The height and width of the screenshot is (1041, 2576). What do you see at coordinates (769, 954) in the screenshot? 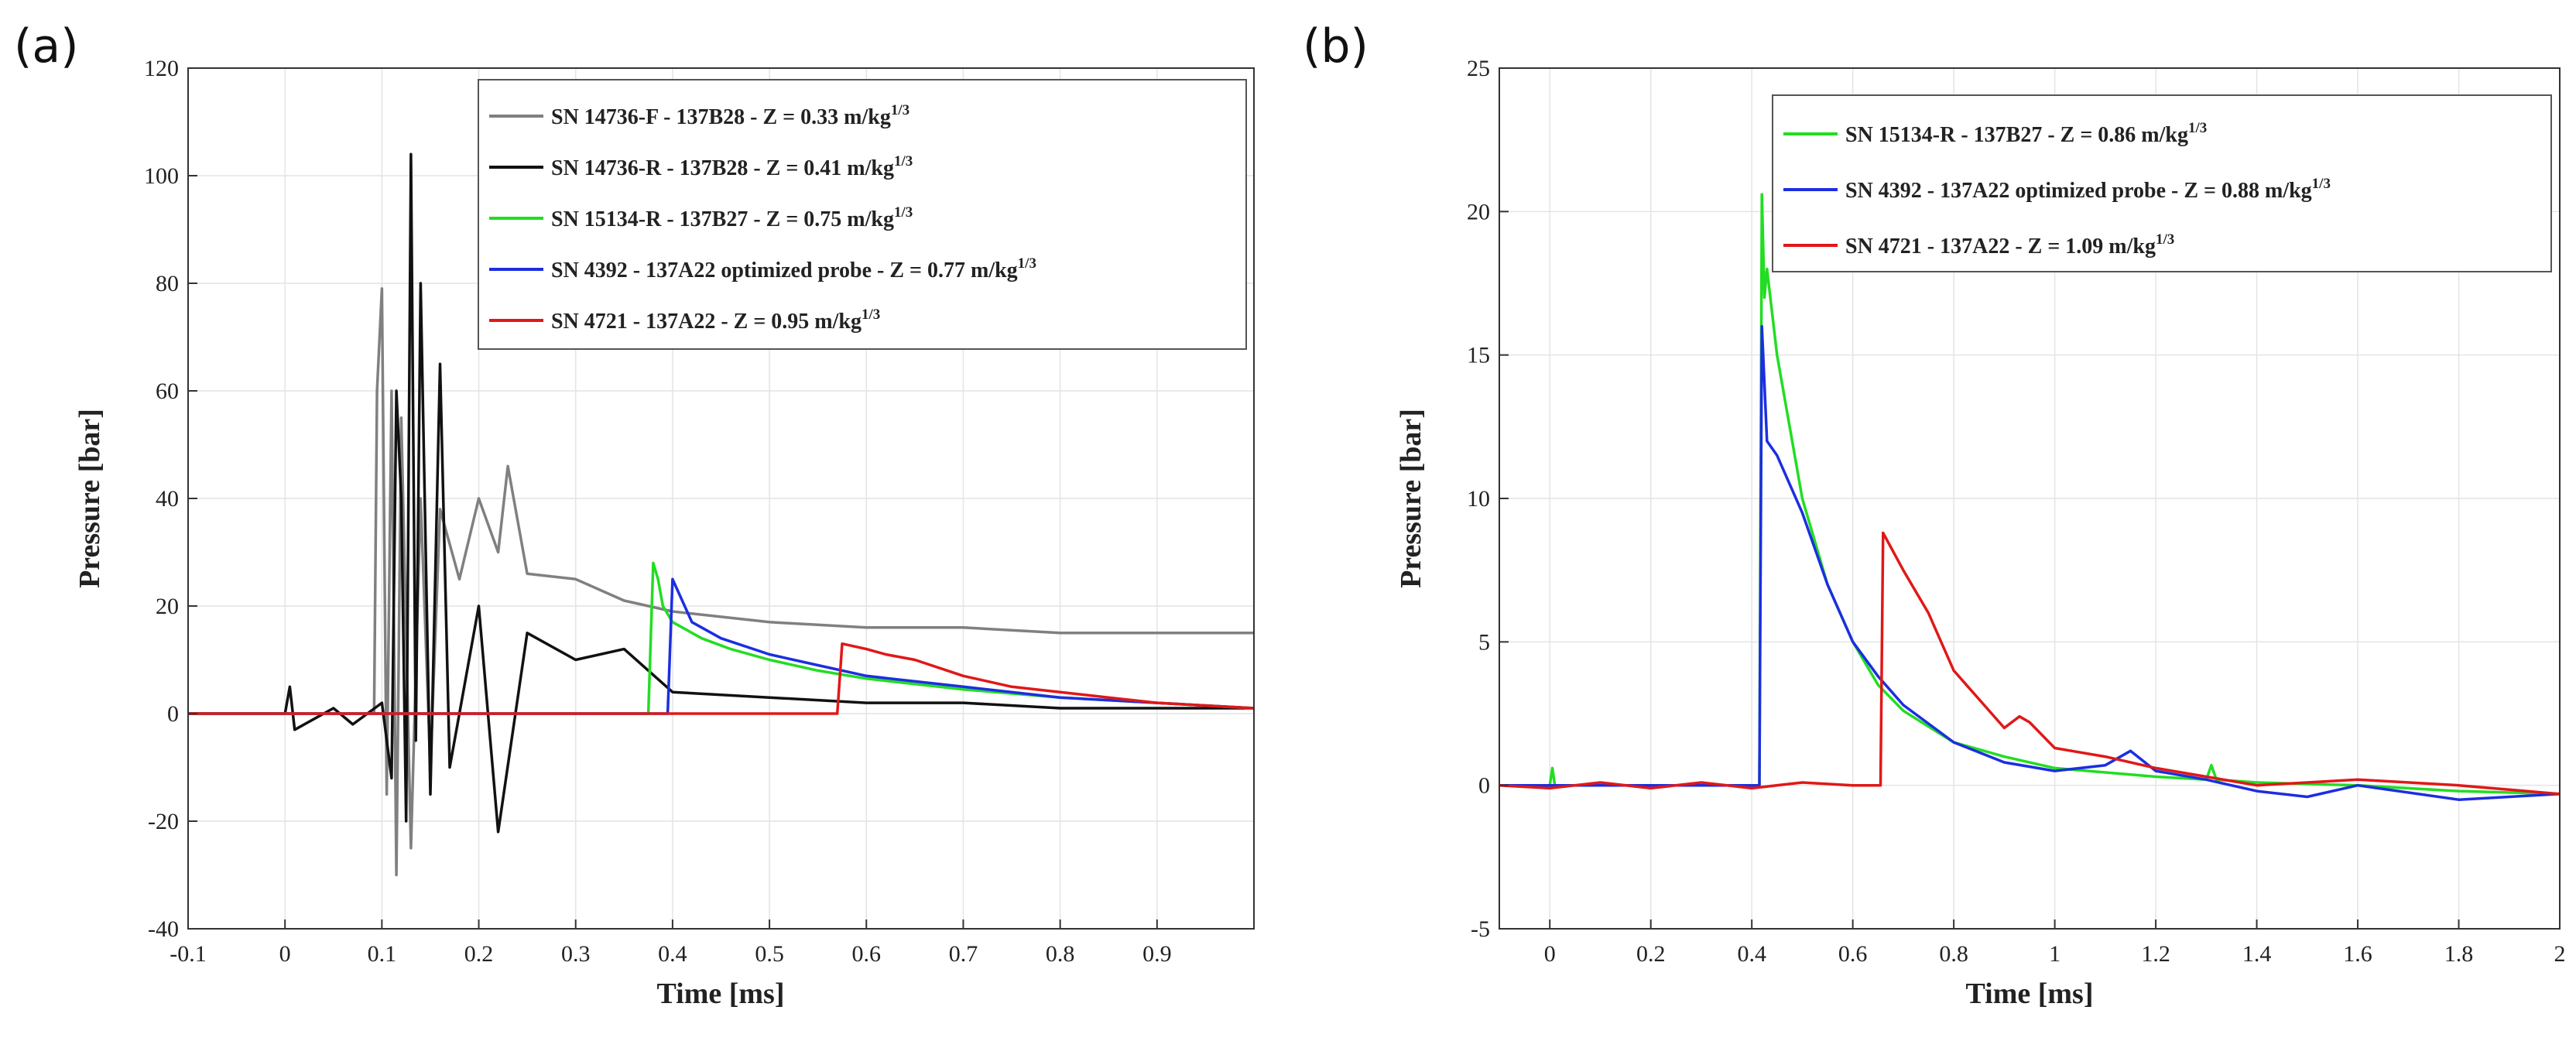
I see `panel-a-xtick-label: 0.5` at bounding box center [769, 954].